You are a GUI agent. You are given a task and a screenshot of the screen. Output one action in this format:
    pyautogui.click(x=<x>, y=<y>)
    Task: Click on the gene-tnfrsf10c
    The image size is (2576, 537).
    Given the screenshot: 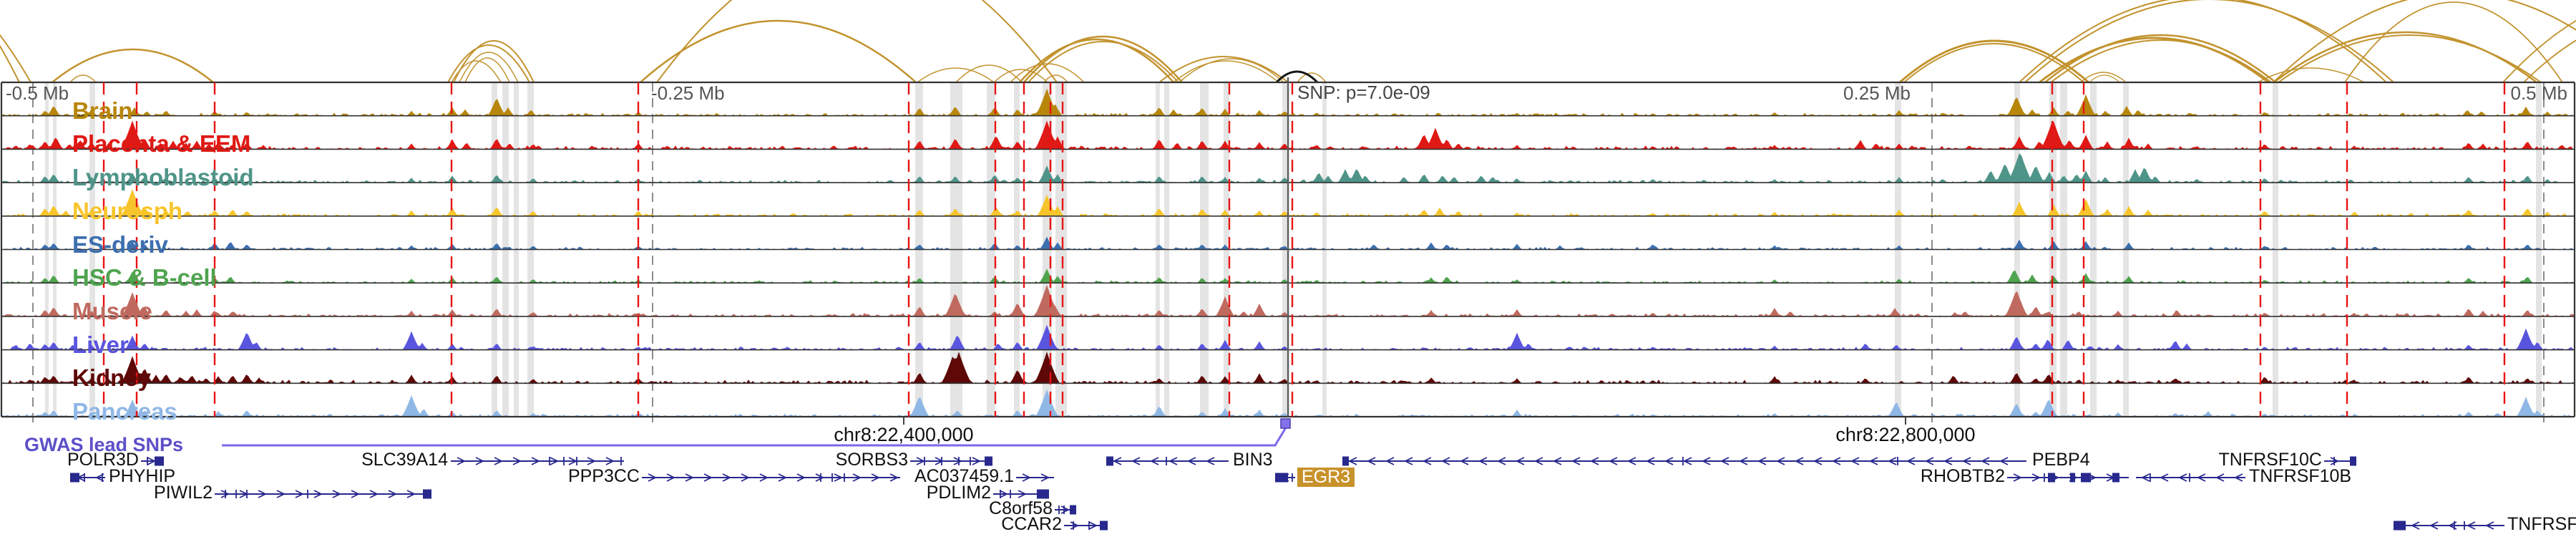 What is the action you would take?
    pyautogui.click(x=2340, y=461)
    